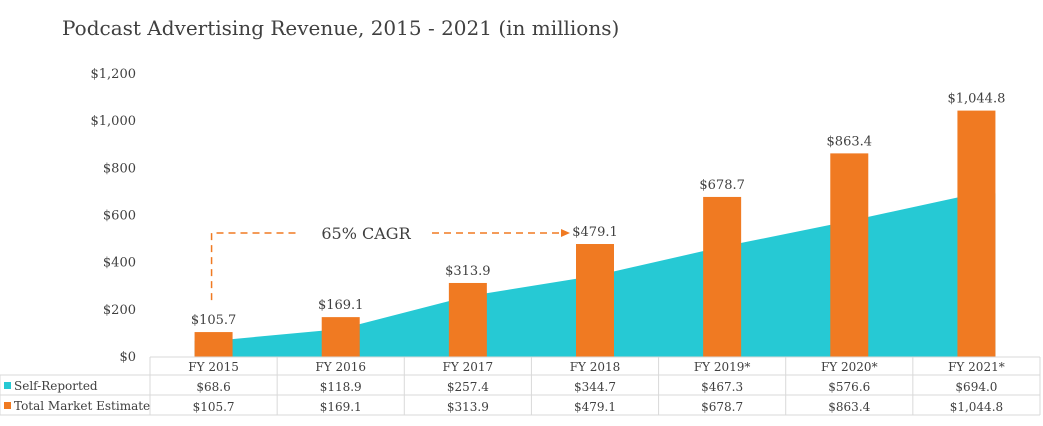  Describe the element at coordinates (976, 99) in the screenshot. I see `bar-label-fy-2021: $1,044.8` at that location.